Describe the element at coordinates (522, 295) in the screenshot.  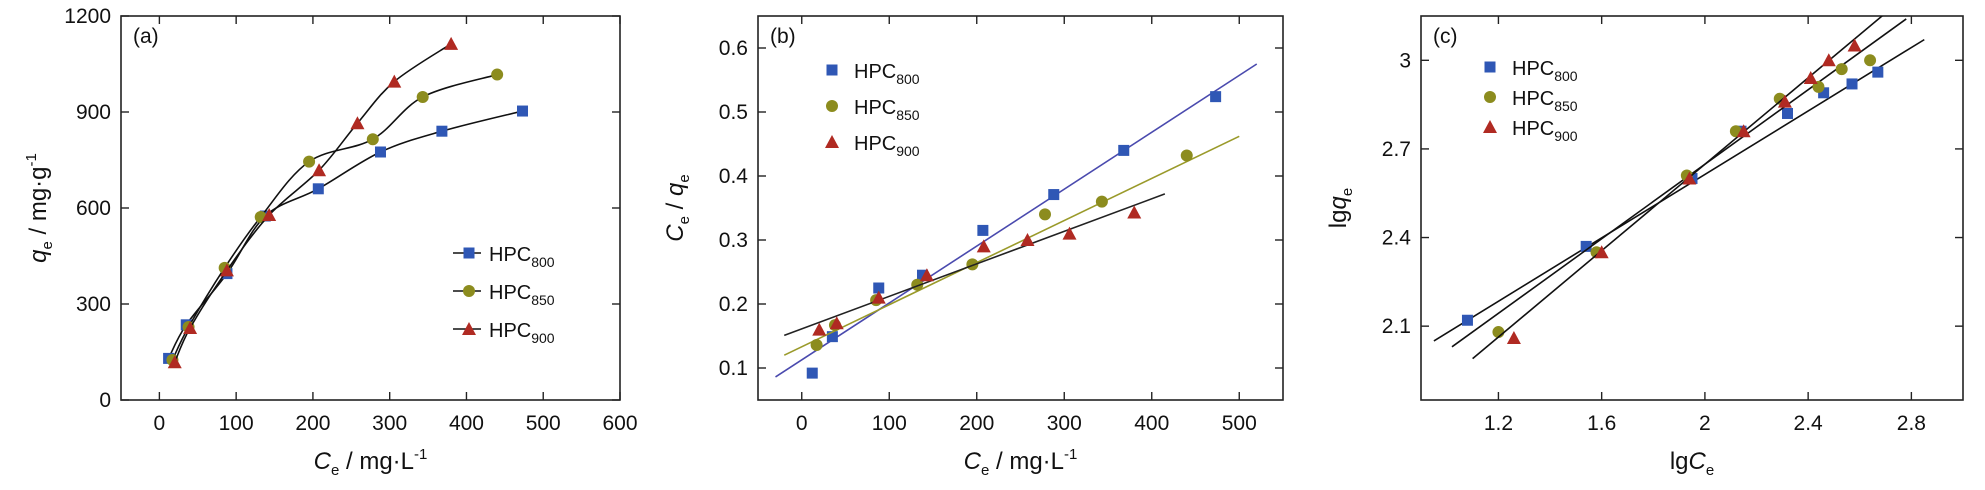
I see `legend-label: HPC850` at that location.